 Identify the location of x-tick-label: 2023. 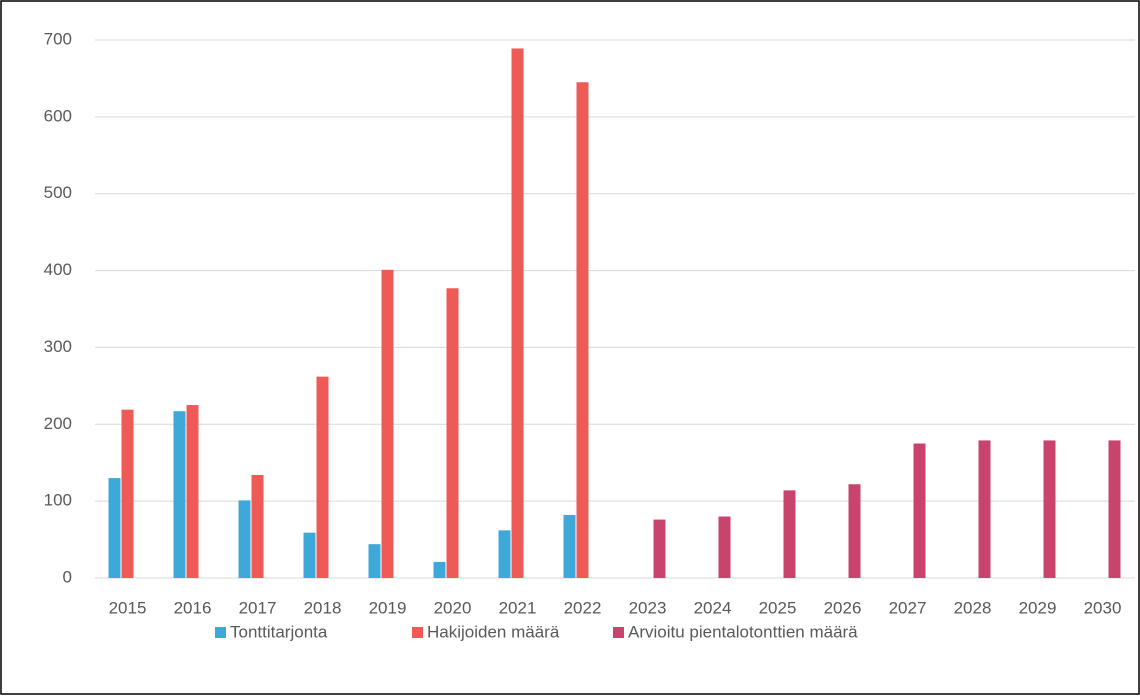
(648, 607).